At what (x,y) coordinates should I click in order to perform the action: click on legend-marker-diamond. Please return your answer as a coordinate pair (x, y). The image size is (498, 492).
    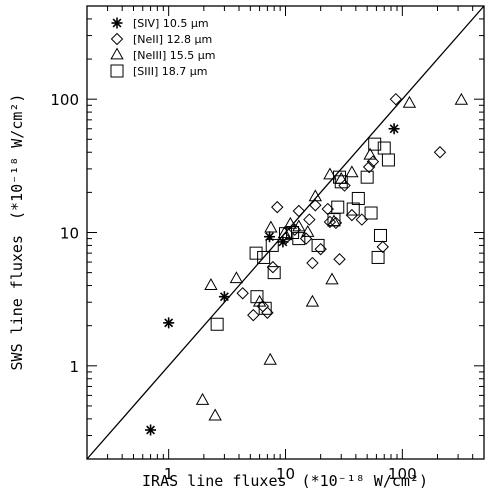
    Looking at the image, I should click on (117, 39).